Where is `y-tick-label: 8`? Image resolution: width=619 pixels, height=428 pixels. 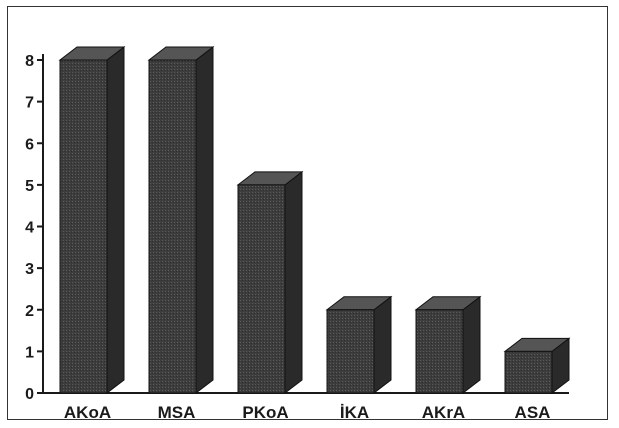
y-tick-label: 8 is located at coordinates (29, 61).